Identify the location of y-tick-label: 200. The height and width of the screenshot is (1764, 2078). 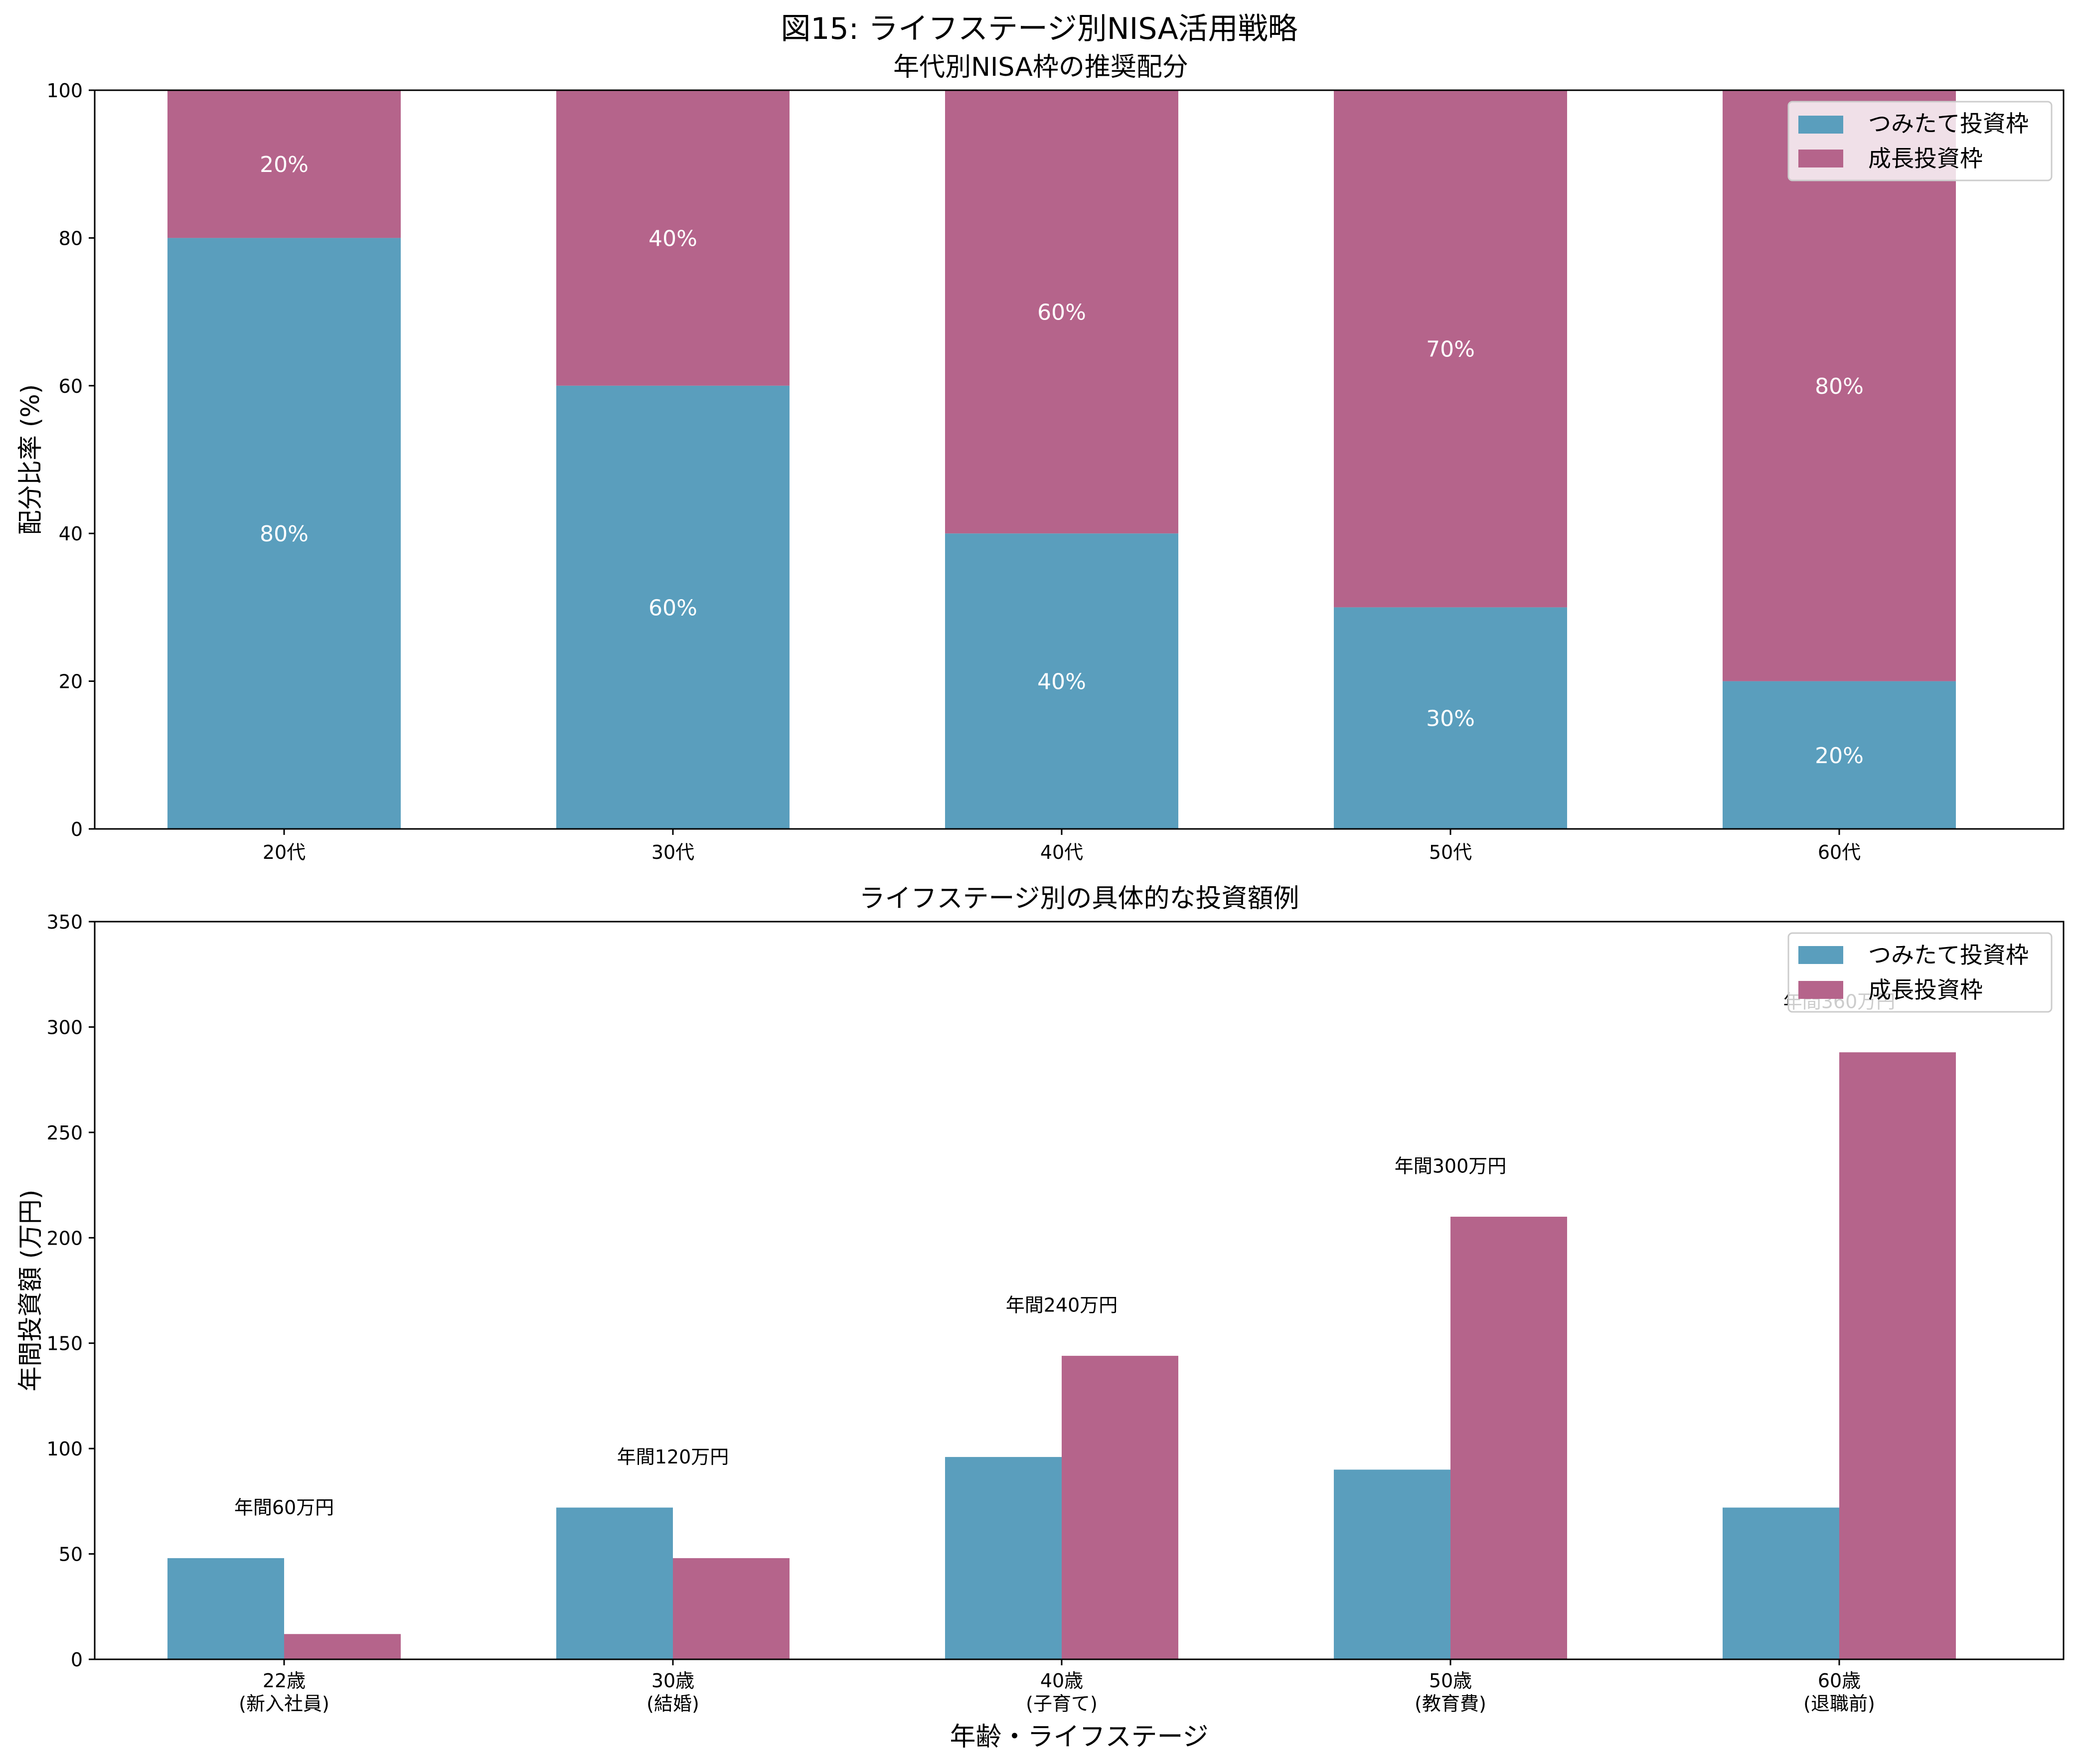
(64, 1238).